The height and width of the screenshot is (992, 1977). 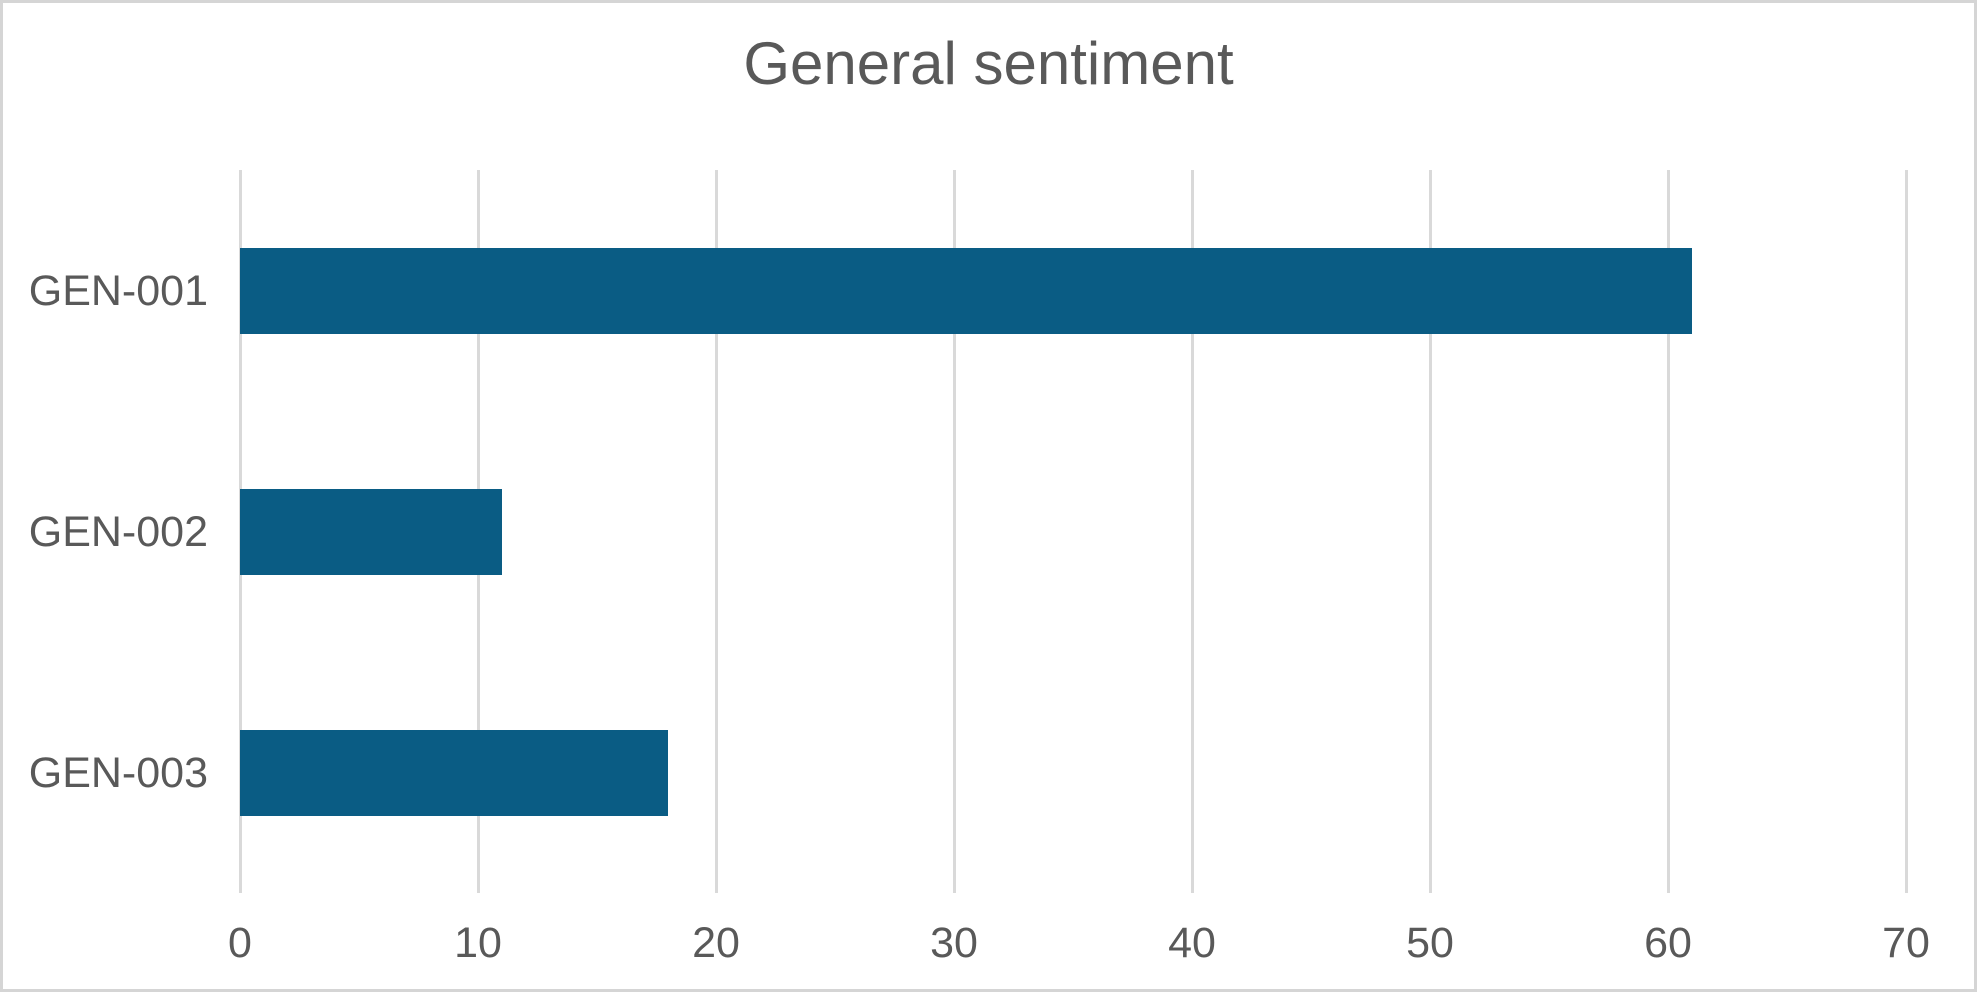 I want to click on x-tick-label-30: 30, so click(x=954, y=943).